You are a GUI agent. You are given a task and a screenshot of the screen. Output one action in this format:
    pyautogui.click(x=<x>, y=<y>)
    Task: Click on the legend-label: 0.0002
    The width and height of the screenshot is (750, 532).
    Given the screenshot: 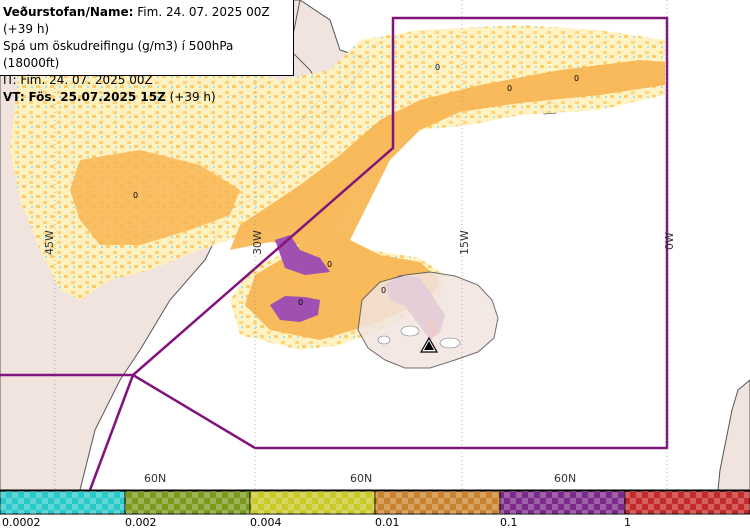 What is the action you would take?
    pyautogui.click(x=21, y=522)
    